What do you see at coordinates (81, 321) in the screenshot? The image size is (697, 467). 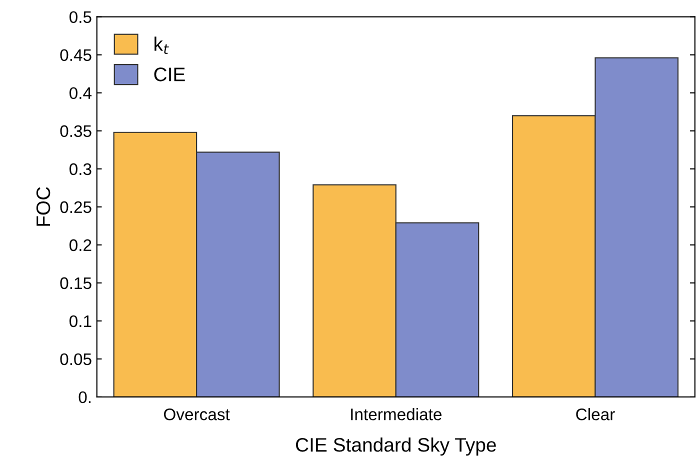 I see `y-tick-label: 0.1` at bounding box center [81, 321].